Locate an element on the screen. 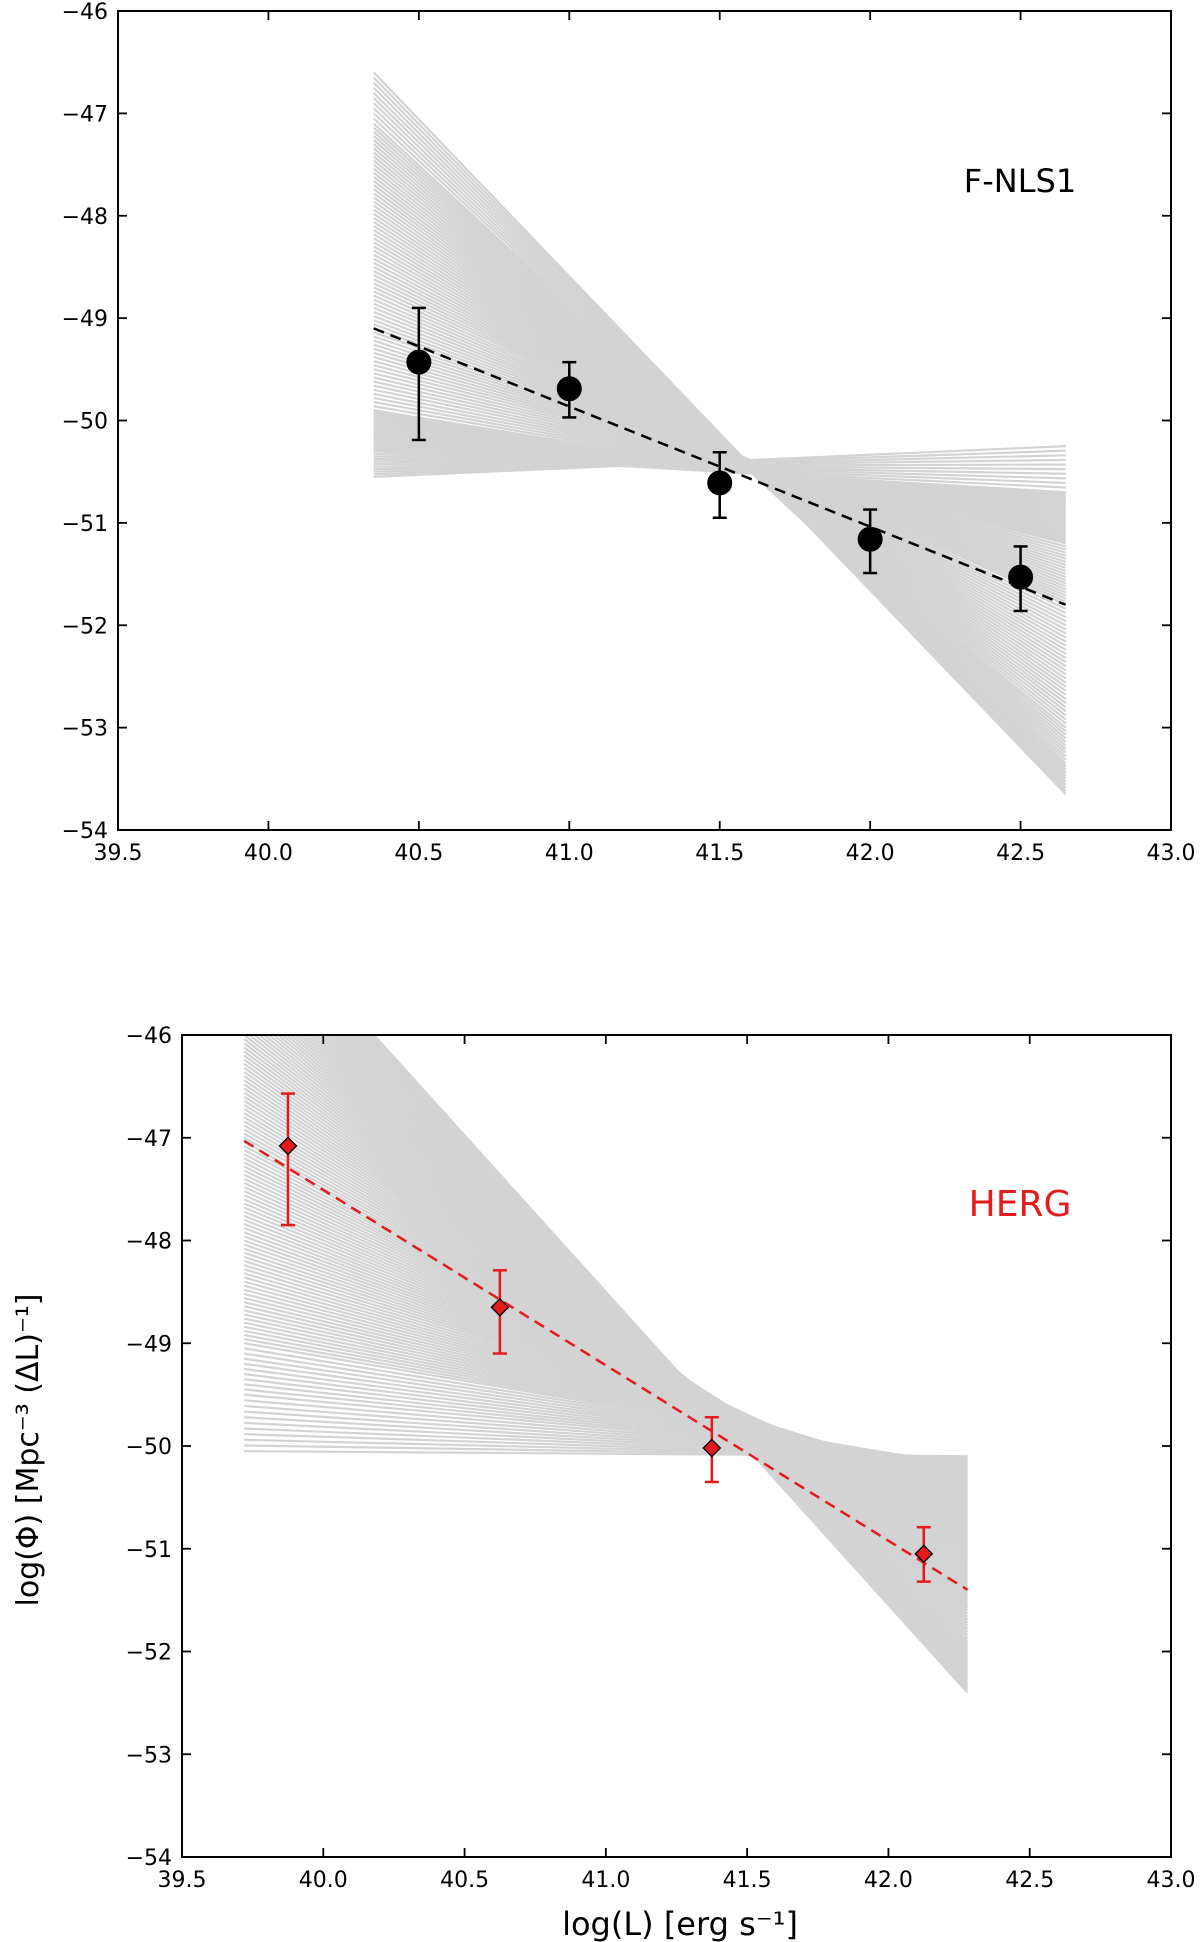 This screenshot has height=1942, width=1200. y-axis-label: log(Φ) [Mpc⁻³ (ΔL)⁻¹] is located at coordinates (28, 1449).